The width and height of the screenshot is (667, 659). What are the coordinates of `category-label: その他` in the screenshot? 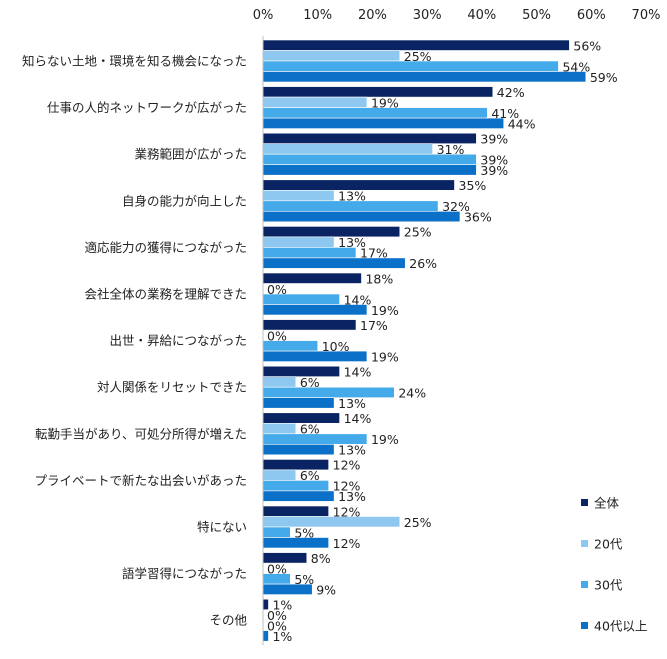 It's located at (228, 620).